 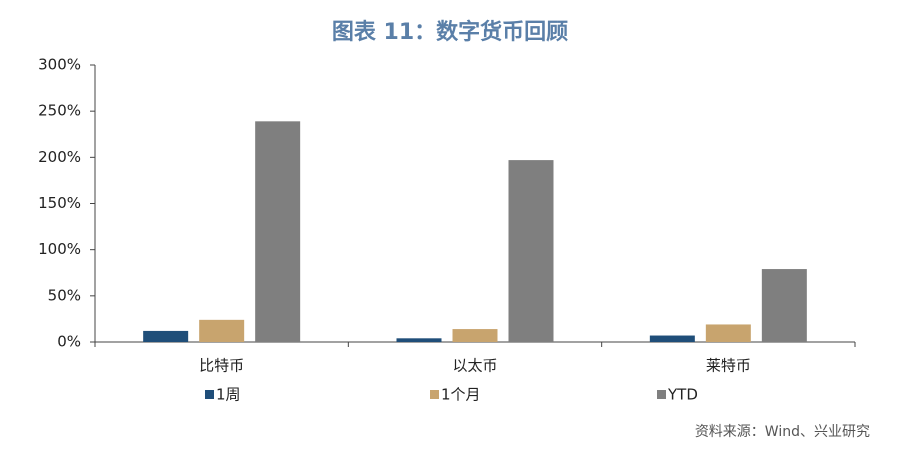 What do you see at coordinates (59, 249) in the screenshot?
I see `y-tick-label: 100%` at bounding box center [59, 249].